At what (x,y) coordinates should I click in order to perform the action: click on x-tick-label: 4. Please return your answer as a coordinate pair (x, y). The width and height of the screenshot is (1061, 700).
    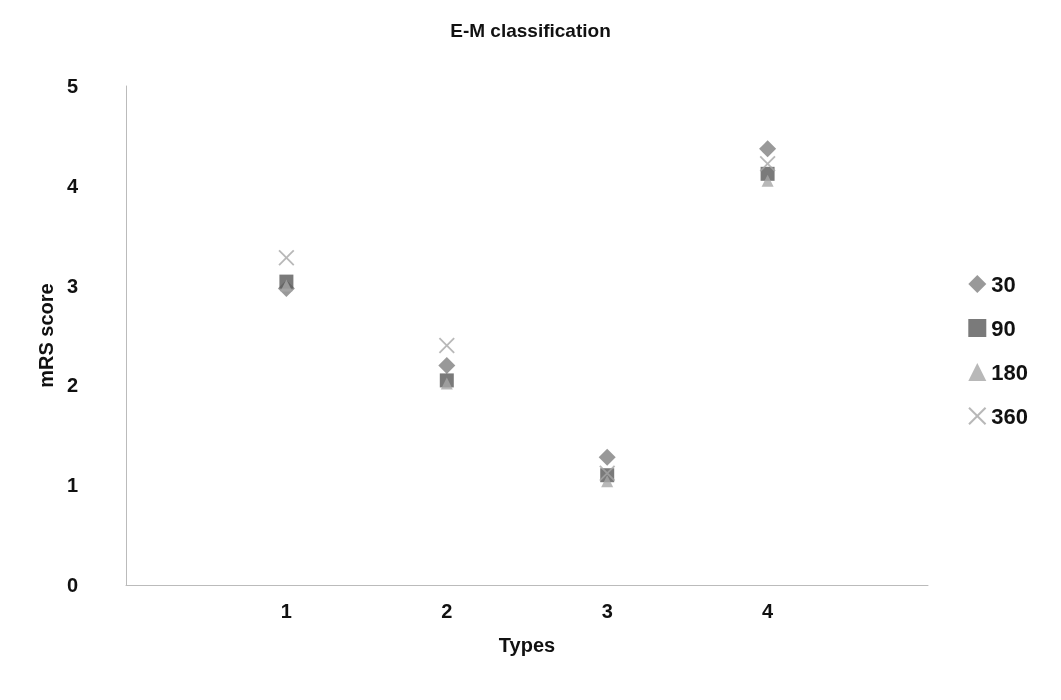
    Looking at the image, I should click on (768, 611).